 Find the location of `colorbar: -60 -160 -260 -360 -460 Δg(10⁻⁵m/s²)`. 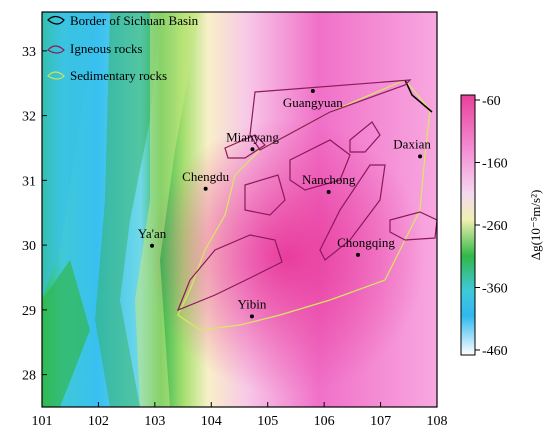

colorbar: -60 -160 -260 -360 -460 Δg(10⁻⁵m/s²) is located at coordinates (501, 226).